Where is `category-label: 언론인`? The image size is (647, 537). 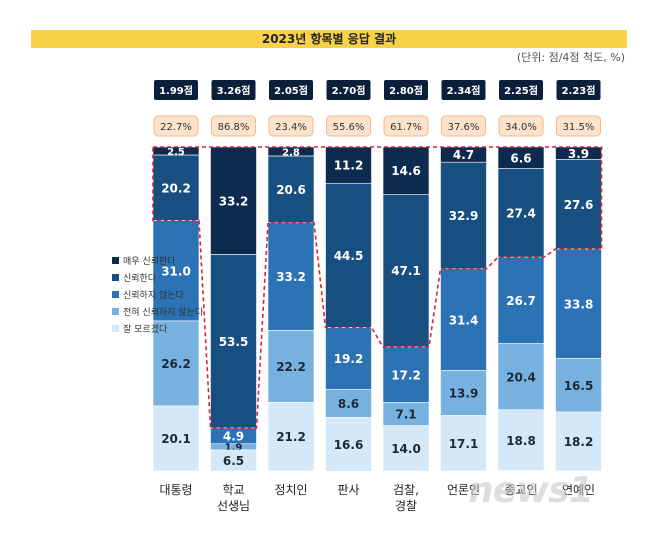 category-label: 언론인 is located at coordinates (463, 490).